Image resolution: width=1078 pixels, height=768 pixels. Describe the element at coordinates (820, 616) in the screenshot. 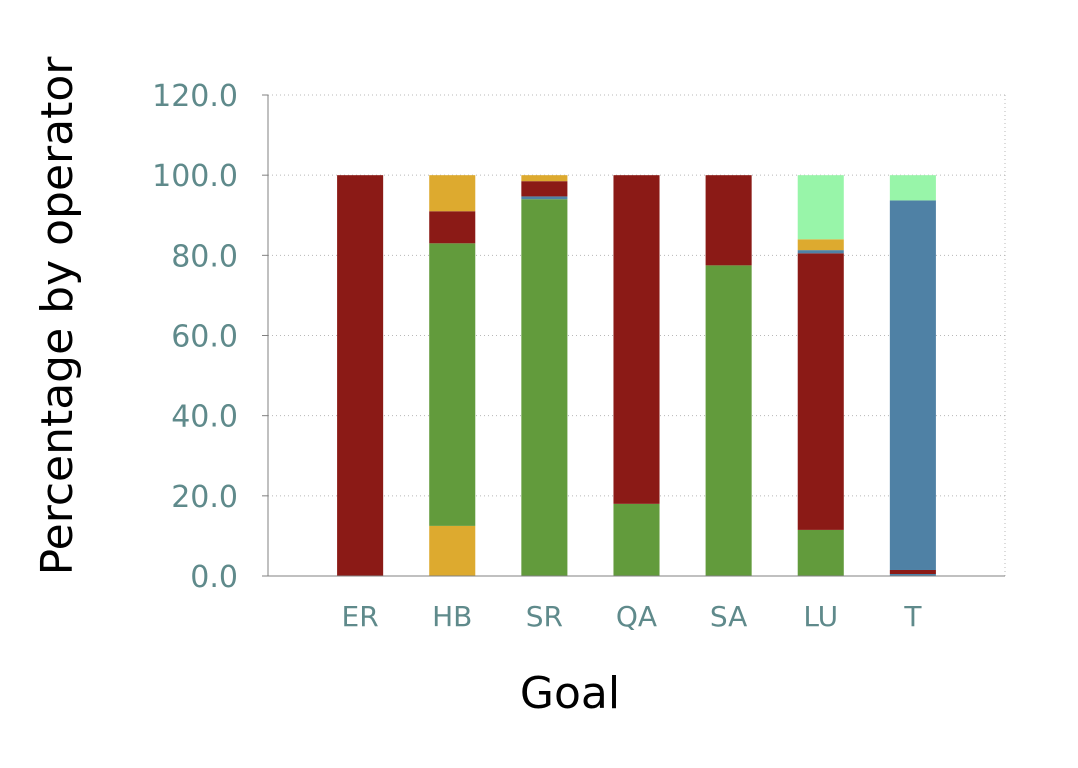

I see `x-tick-label: LU` at that location.